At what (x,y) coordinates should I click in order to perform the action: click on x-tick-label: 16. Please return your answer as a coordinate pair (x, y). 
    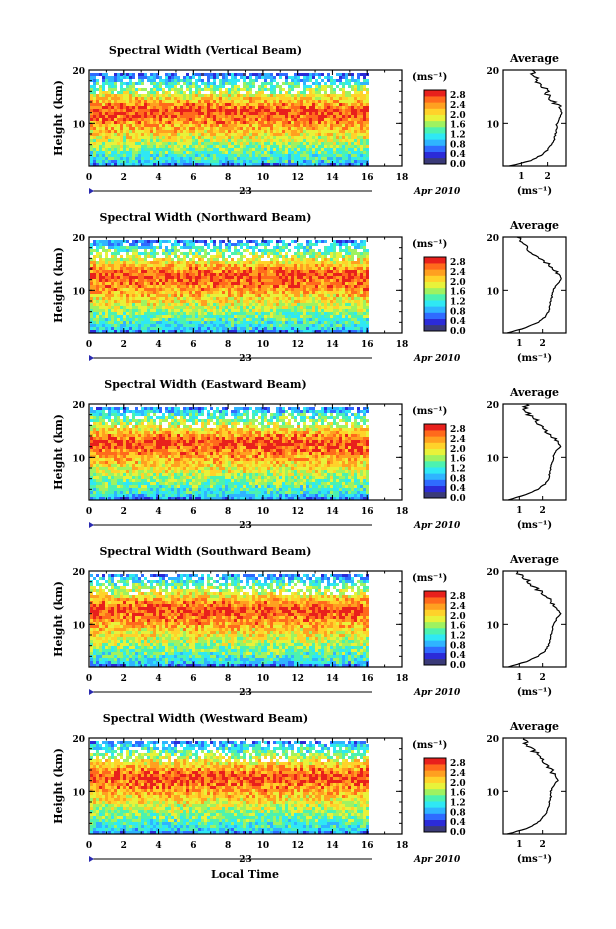
    Looking at the image, I should click on (367, 512).